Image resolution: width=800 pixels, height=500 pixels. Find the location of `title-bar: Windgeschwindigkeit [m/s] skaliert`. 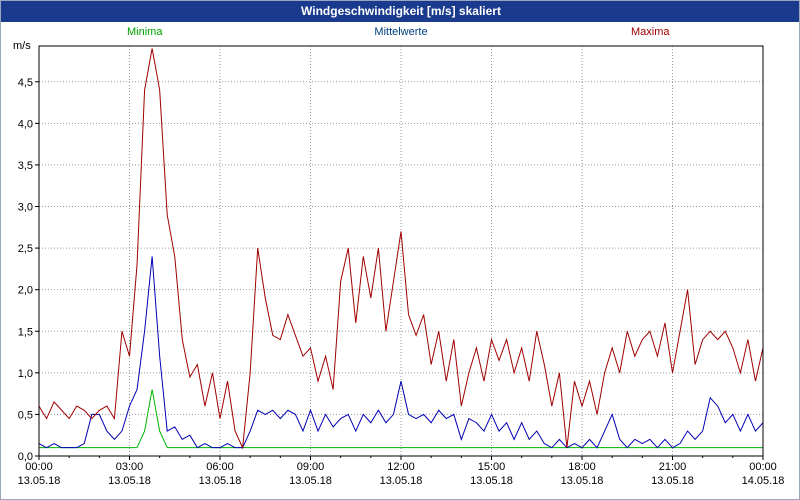

title-bar: Windgeschwindigkeit [m/s] skaliert is located at coordinates (400, 11).